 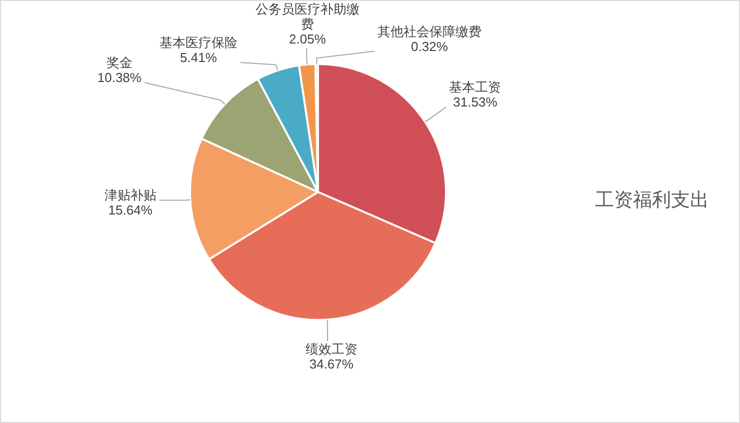 I want to click on title: 工资福利支出, so click(x=652, y=200).